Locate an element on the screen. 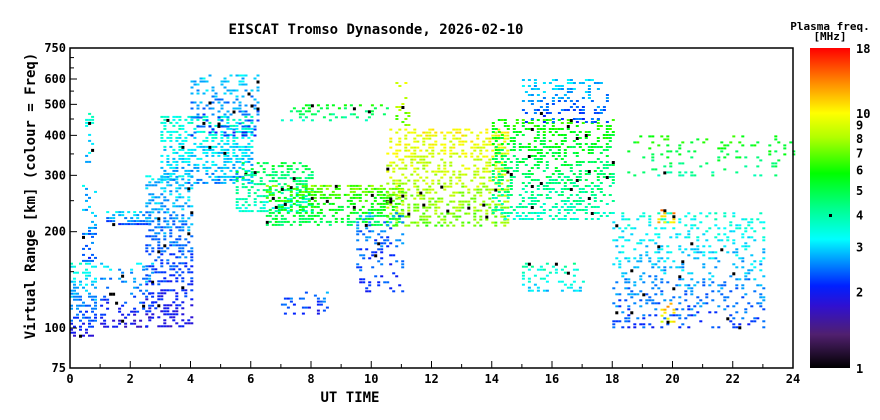 The image size is (880, 420). x-tick-label: 16 is located at coordinates (552, 379).